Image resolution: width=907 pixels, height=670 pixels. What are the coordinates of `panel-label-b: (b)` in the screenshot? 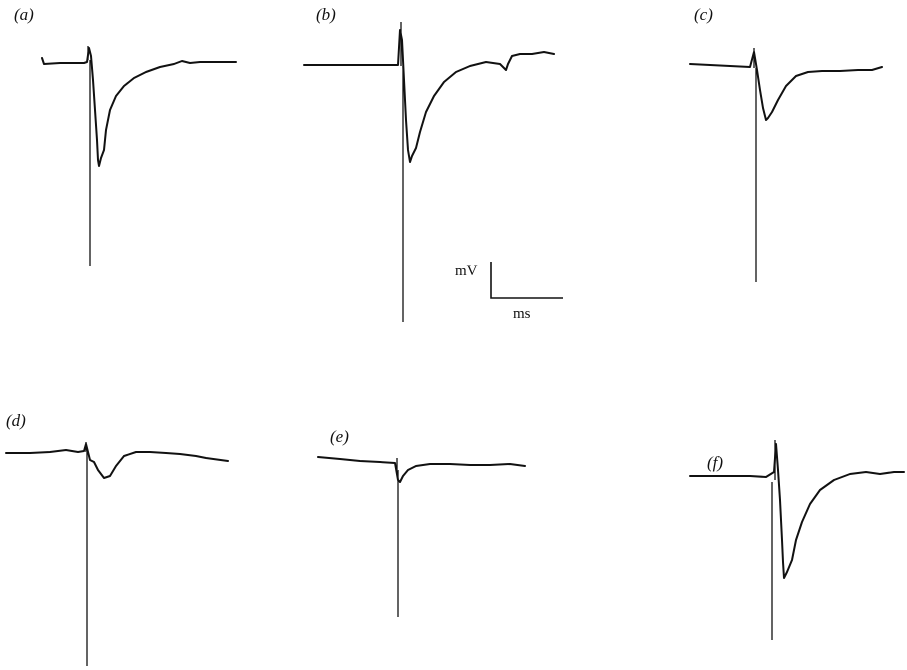 It's located at (326, 14).